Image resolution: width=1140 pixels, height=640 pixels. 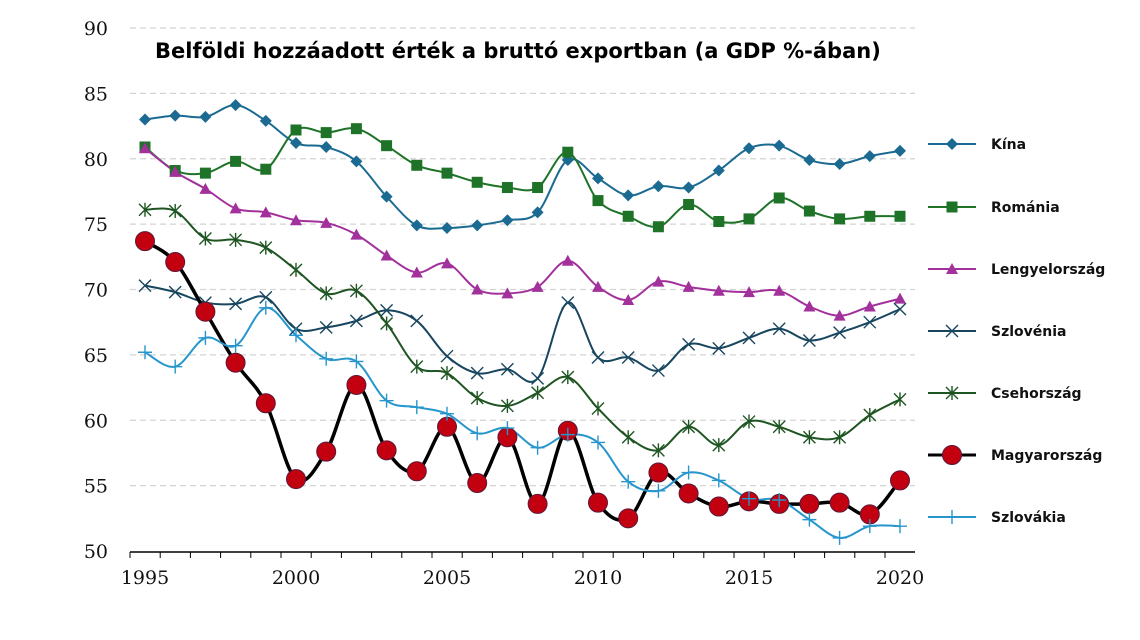 What do you see at coordinates (96, 94) in the screenshot?
I see `y-tick-label: 85` at bounding box center [96, 94].